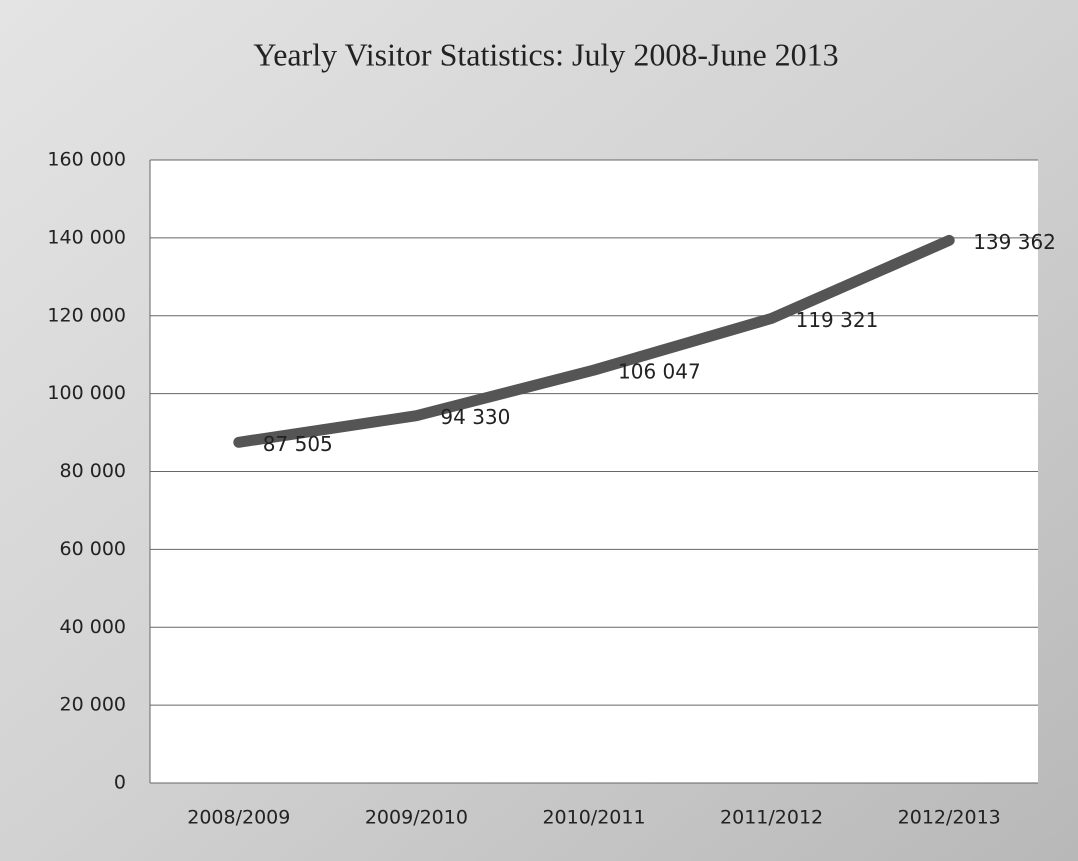  I want to click on data-label: 87 505, so click(298, 444).